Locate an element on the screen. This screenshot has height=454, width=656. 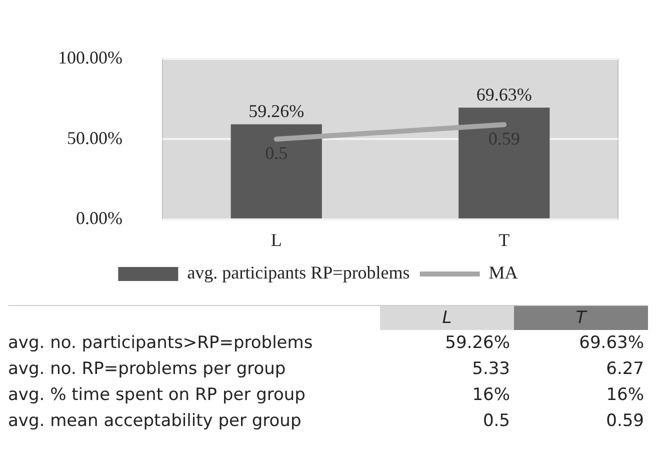
legend-label: MA is located at coordinates (503, 272).